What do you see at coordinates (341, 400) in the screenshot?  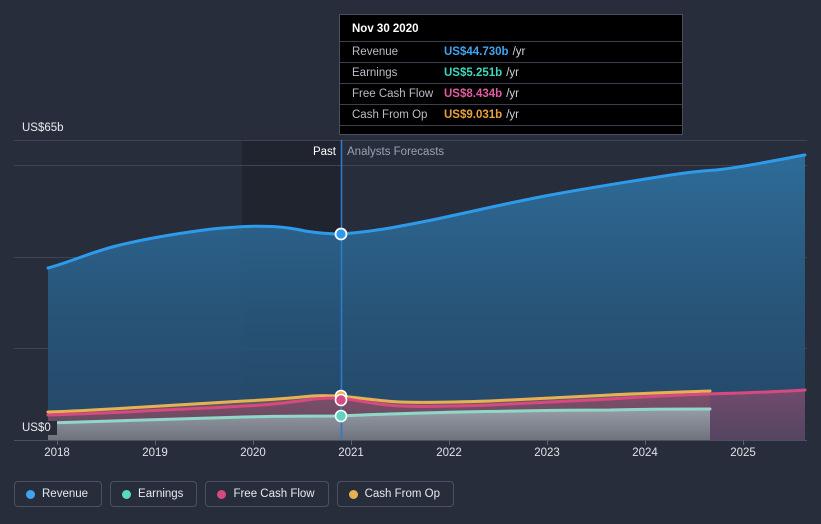 I see `marker-free-cash-flow` at bounding box center [341, 400].